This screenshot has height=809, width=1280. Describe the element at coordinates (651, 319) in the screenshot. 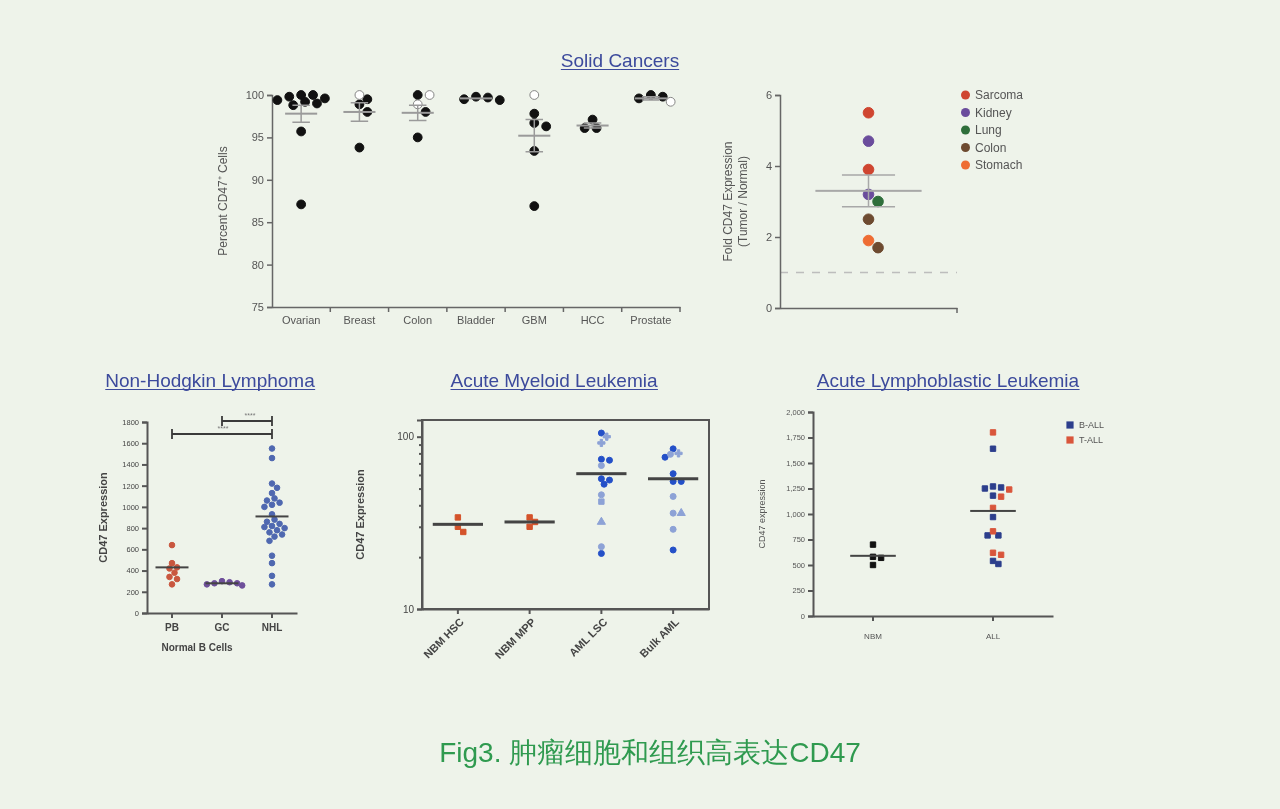

I see `x-tick-label: Prostate` at that location.